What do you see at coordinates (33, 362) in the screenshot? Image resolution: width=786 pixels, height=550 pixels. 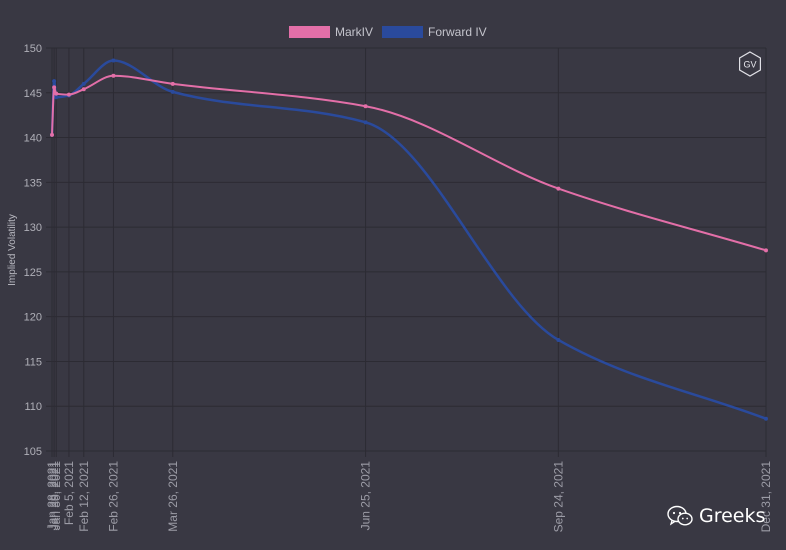 I see `y-tick-label: 115` at bounding box center [33, 362].